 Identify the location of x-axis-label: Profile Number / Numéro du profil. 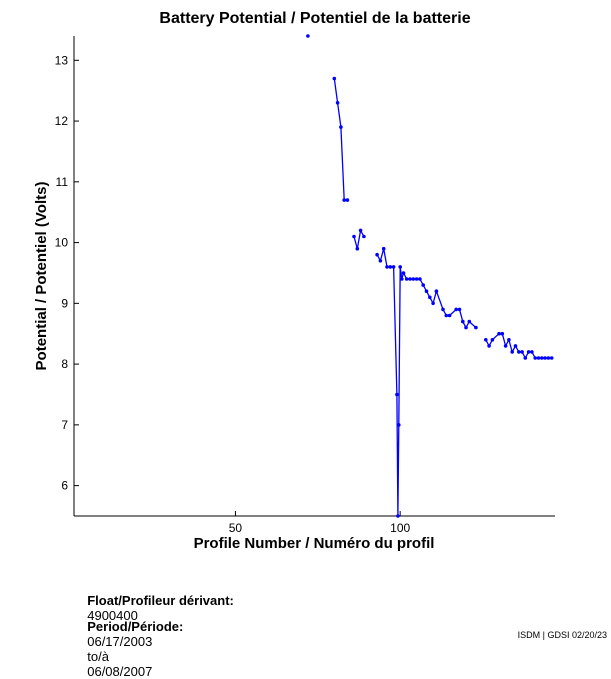
(314, 543).